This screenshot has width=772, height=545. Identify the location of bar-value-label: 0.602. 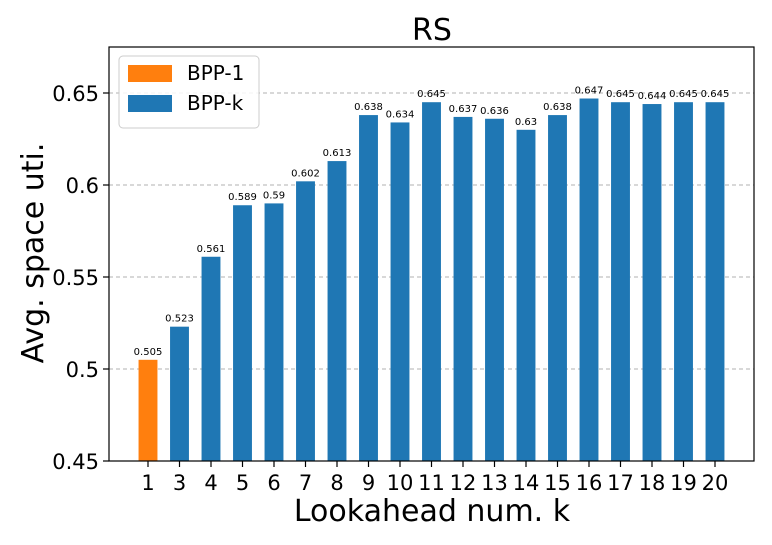
(305, 173).